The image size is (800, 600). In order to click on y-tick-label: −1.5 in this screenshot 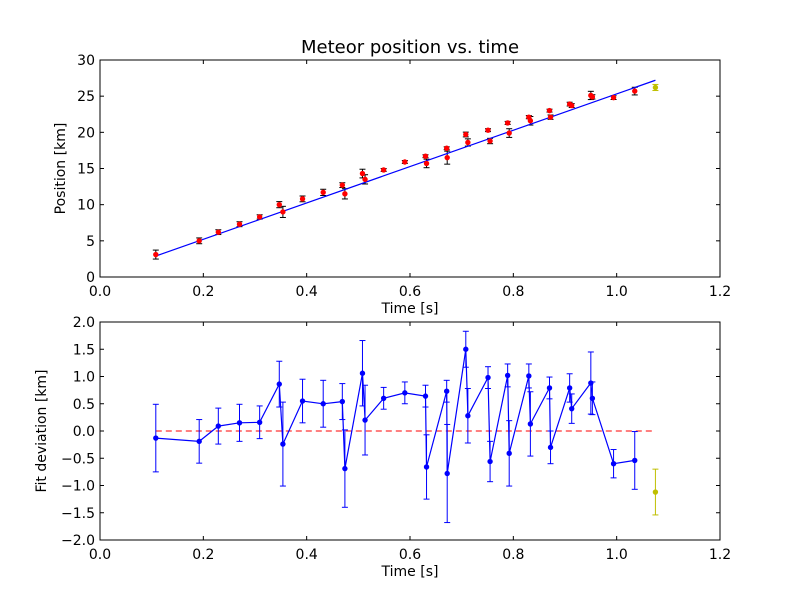, I will do `click(78, 514)`.